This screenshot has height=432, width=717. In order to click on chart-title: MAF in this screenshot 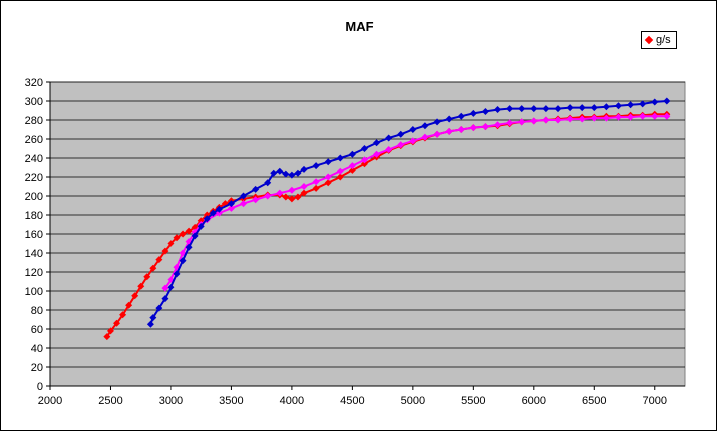, I will do `click(359, 26)`.